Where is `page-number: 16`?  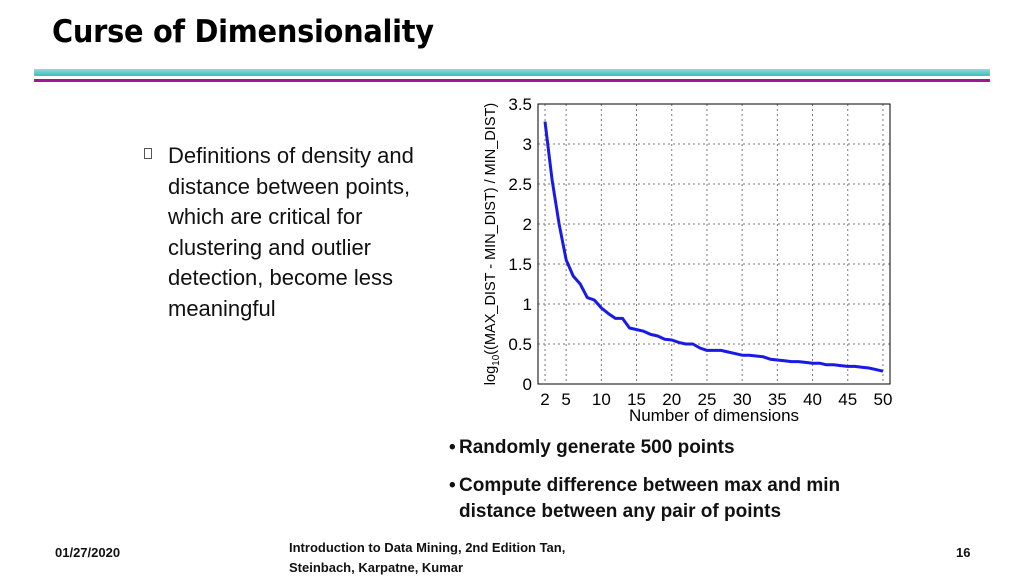 page-number: 16 is located at coordinates (963, 552).